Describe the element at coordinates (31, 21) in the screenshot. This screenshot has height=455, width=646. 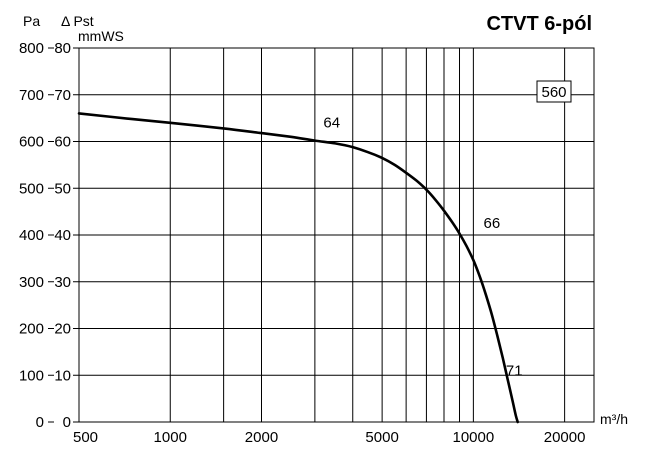
I see `y-axis-unit-pa: Pa` at that location.